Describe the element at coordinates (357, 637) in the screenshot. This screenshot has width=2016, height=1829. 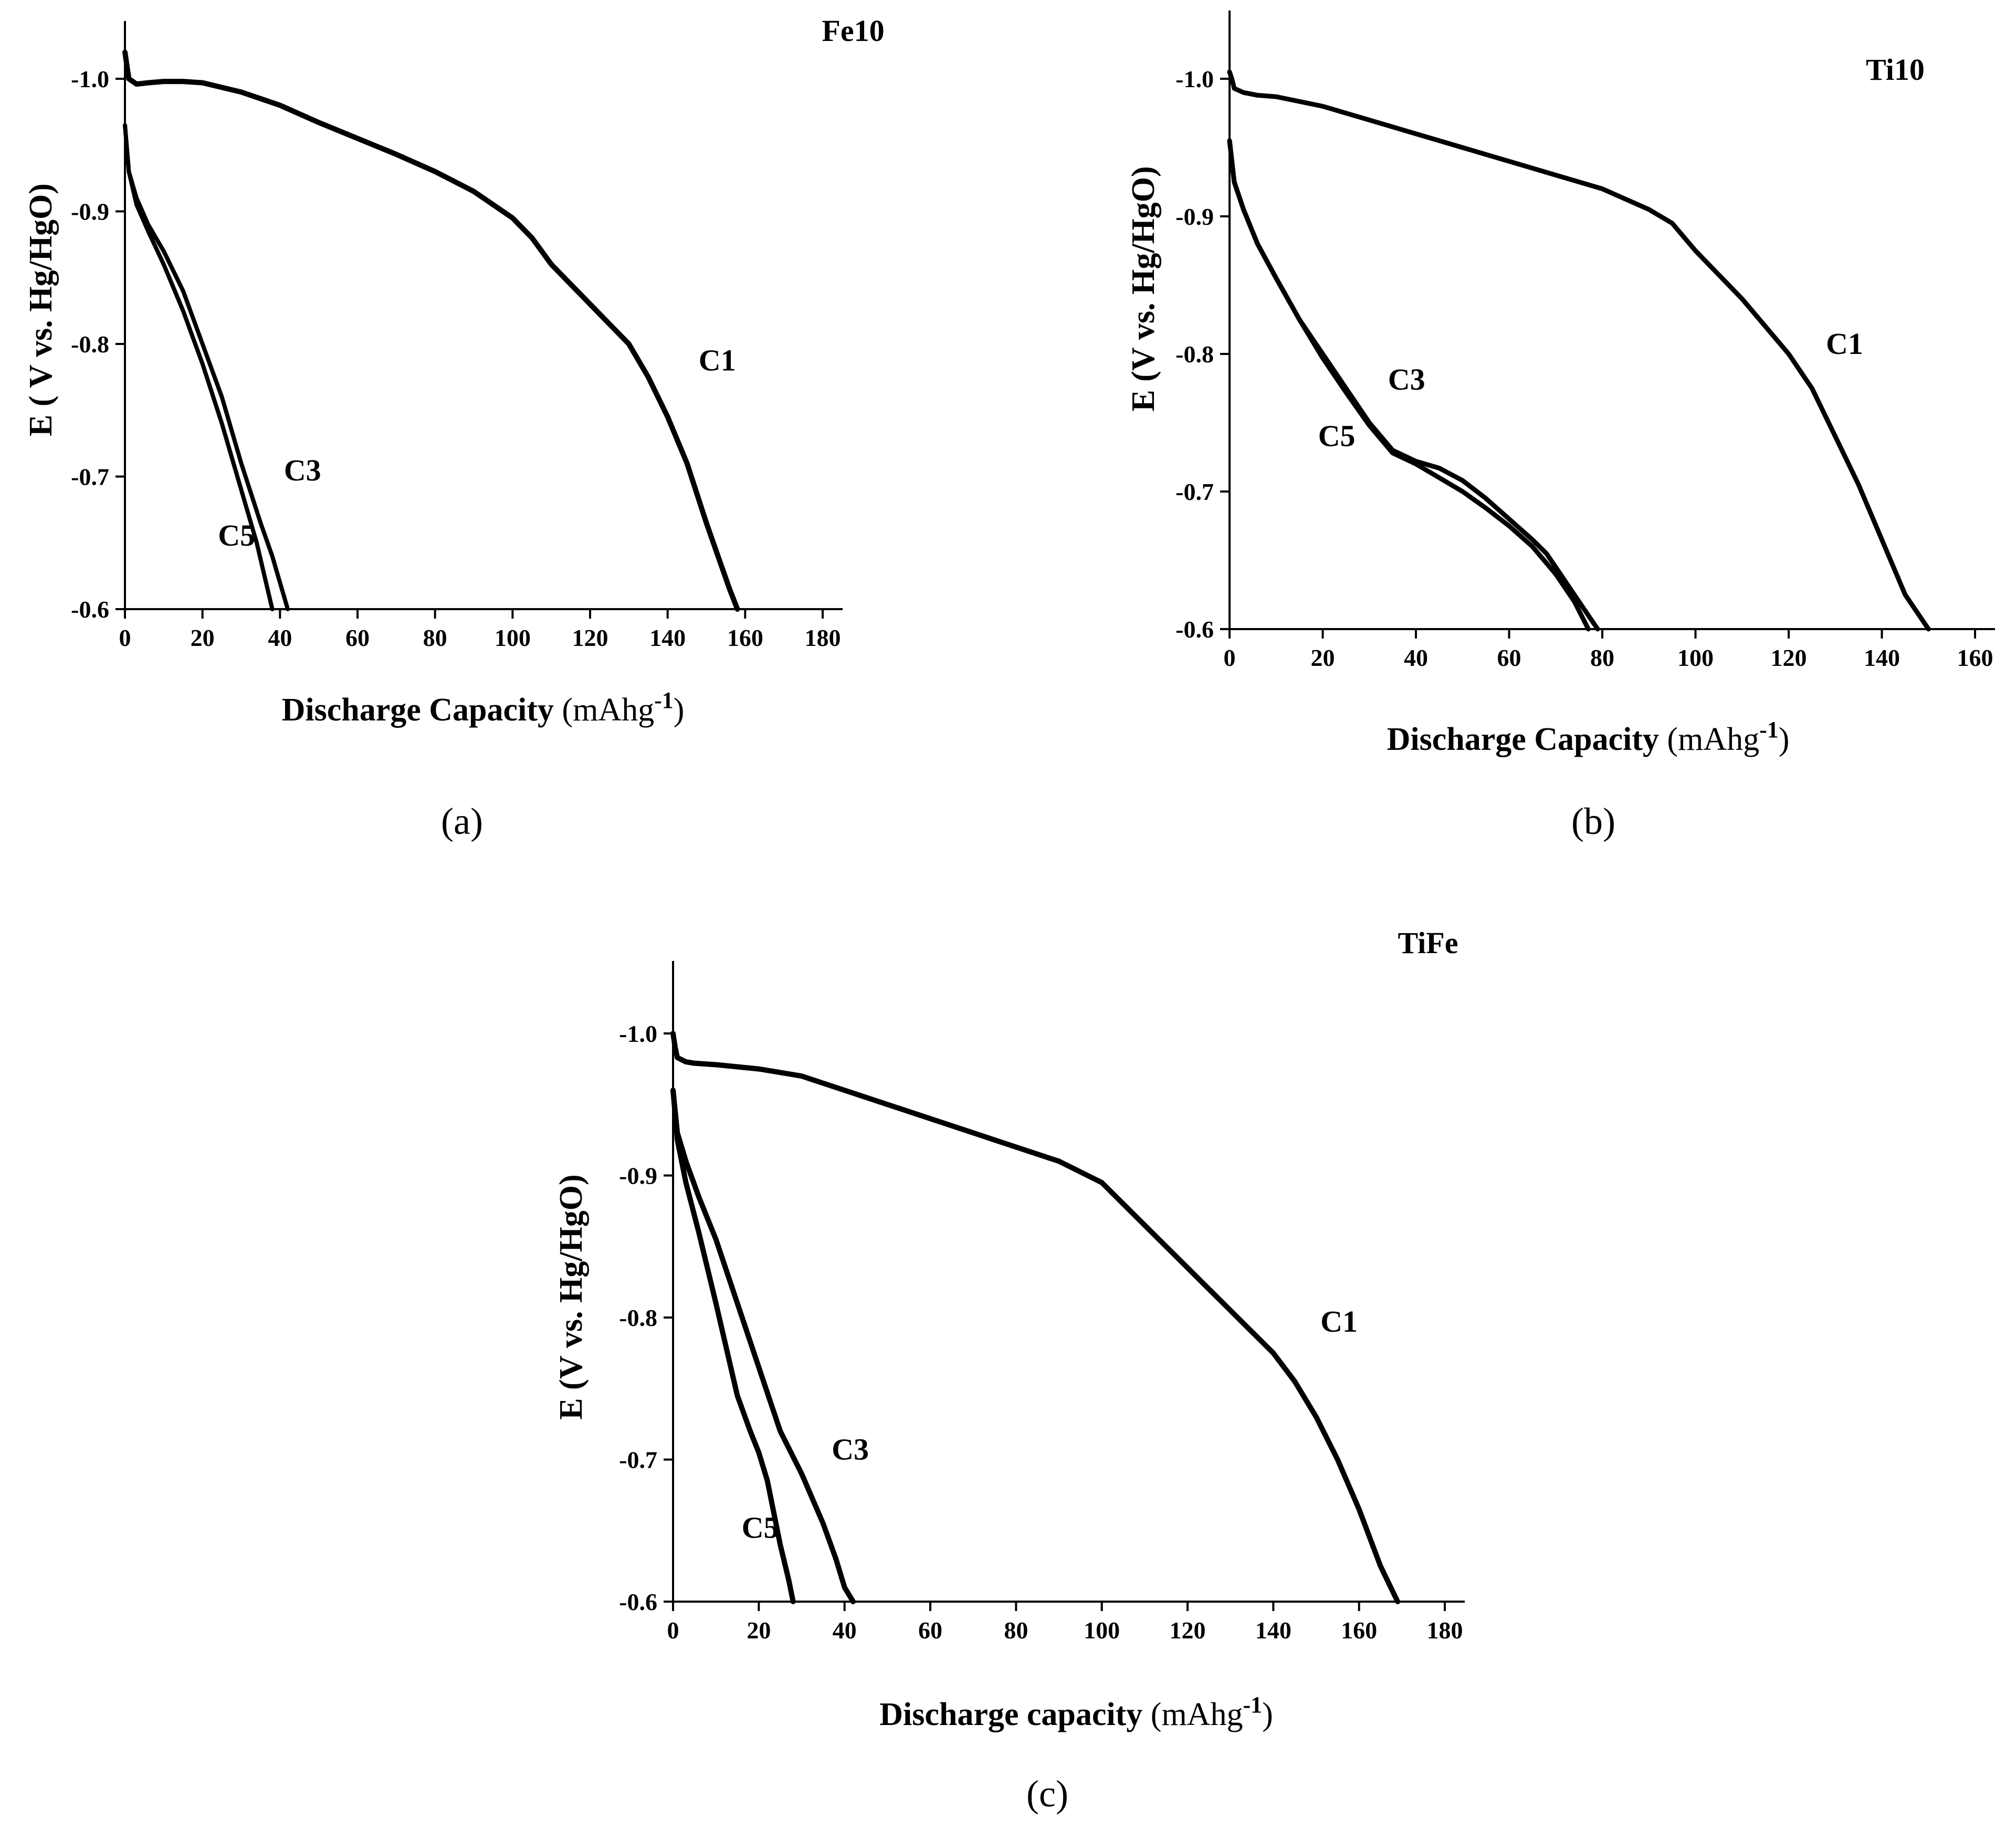
I see `panel-a-x-tick-label: 60` at that location.